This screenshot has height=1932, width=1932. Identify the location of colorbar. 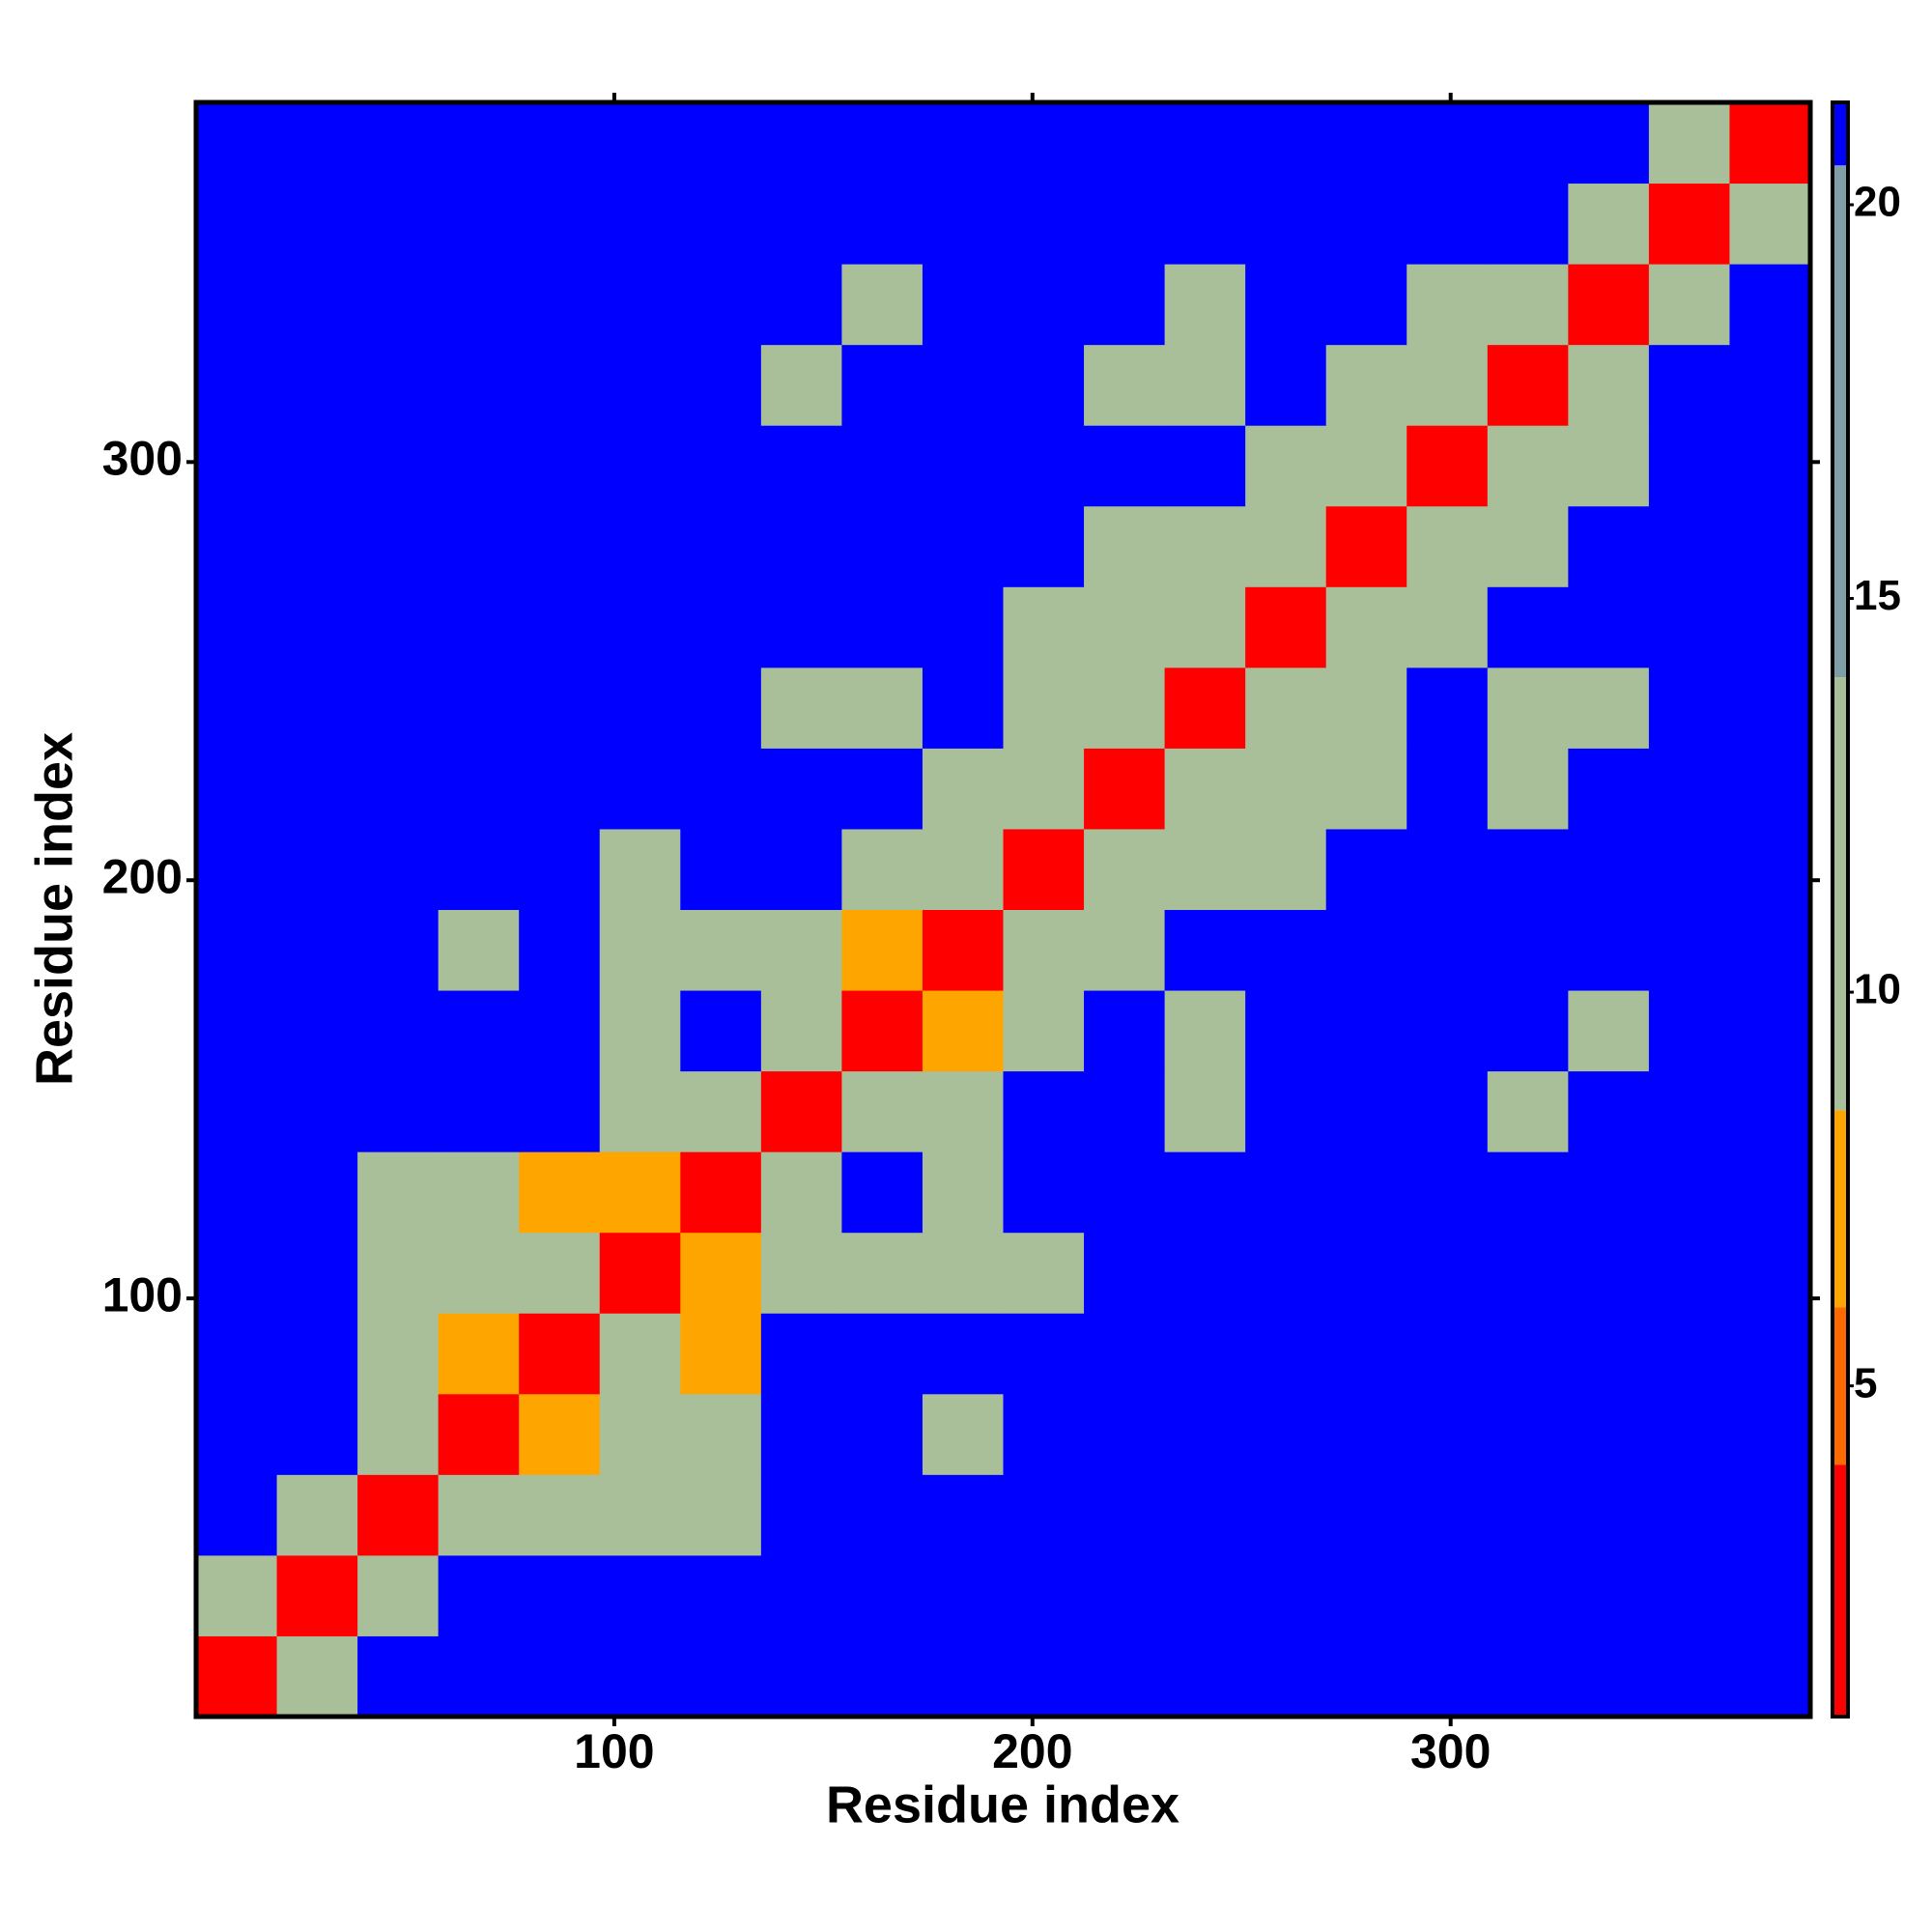
(1840, 909).